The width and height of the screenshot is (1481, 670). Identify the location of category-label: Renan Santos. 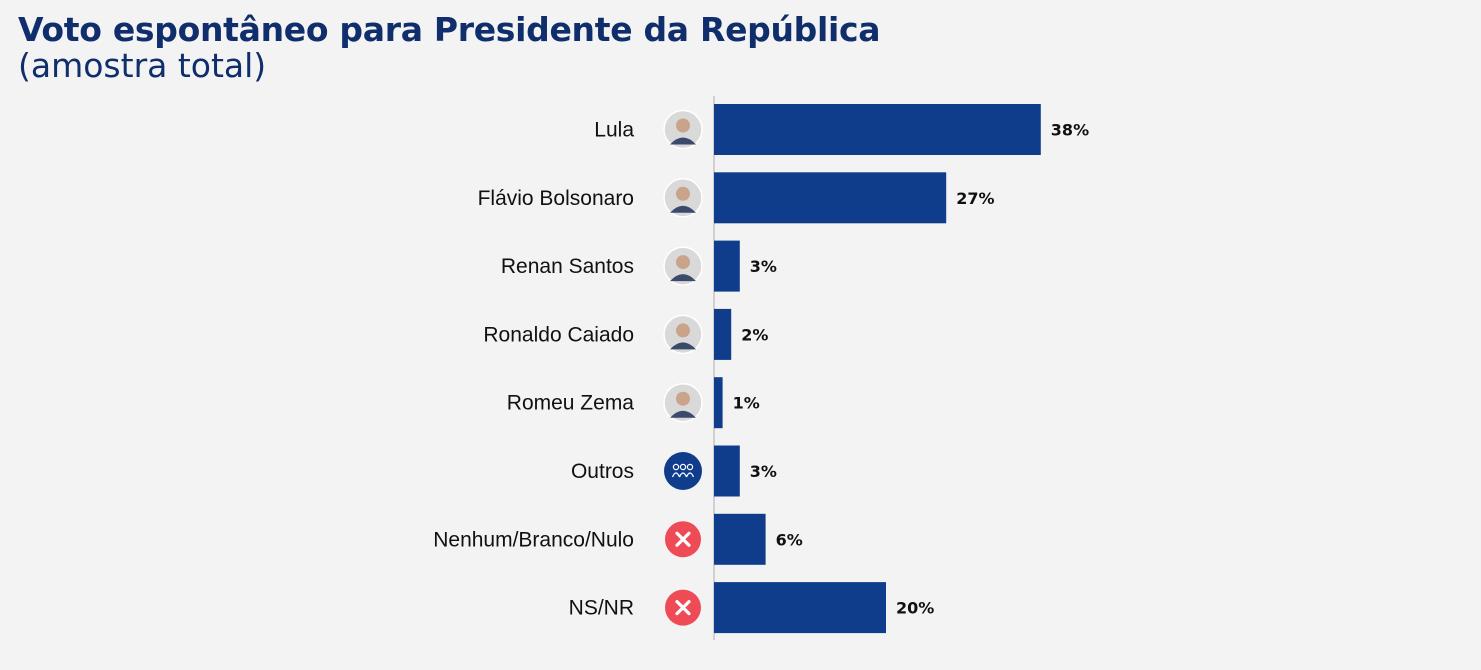
(567, 266).